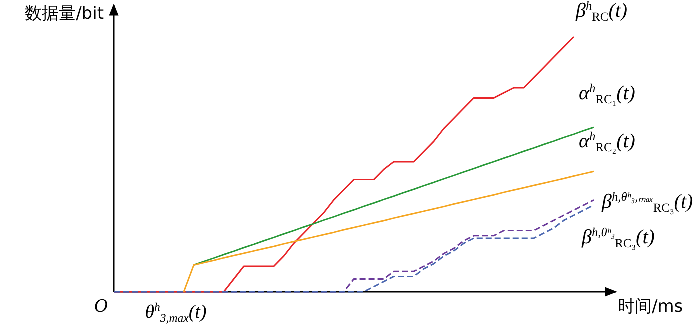 The height and width of the screenshot is (327, 700). Describe the element at coordinates (647, 202) in the screenshot. I see `series-label: β$^{h,θʰ₃,ₘₐₓ}$$_{RC₃}$(t)` at that location.